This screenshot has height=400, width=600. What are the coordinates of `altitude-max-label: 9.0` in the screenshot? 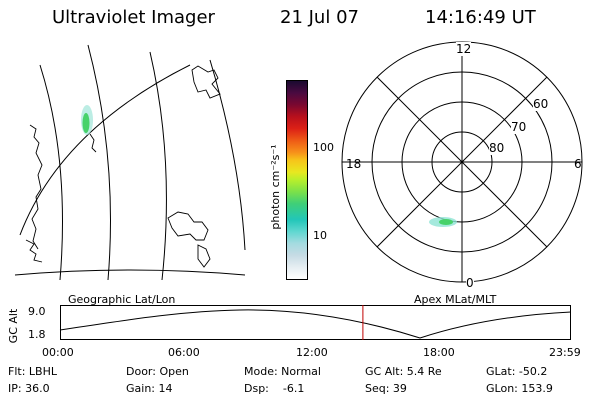 It's located at (37, 311).